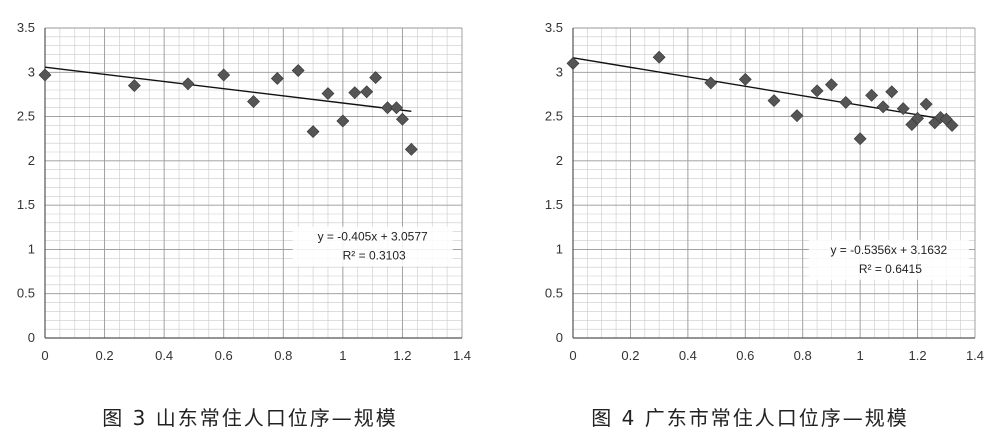 Image resolution: width=1000 pixels, height=440 pixels. What do you see at coordinates (250, 418) in the screenshot?
I see `figure-caption: 图 3 山东常住人口位序—规模` at bounding box center [250, 418].